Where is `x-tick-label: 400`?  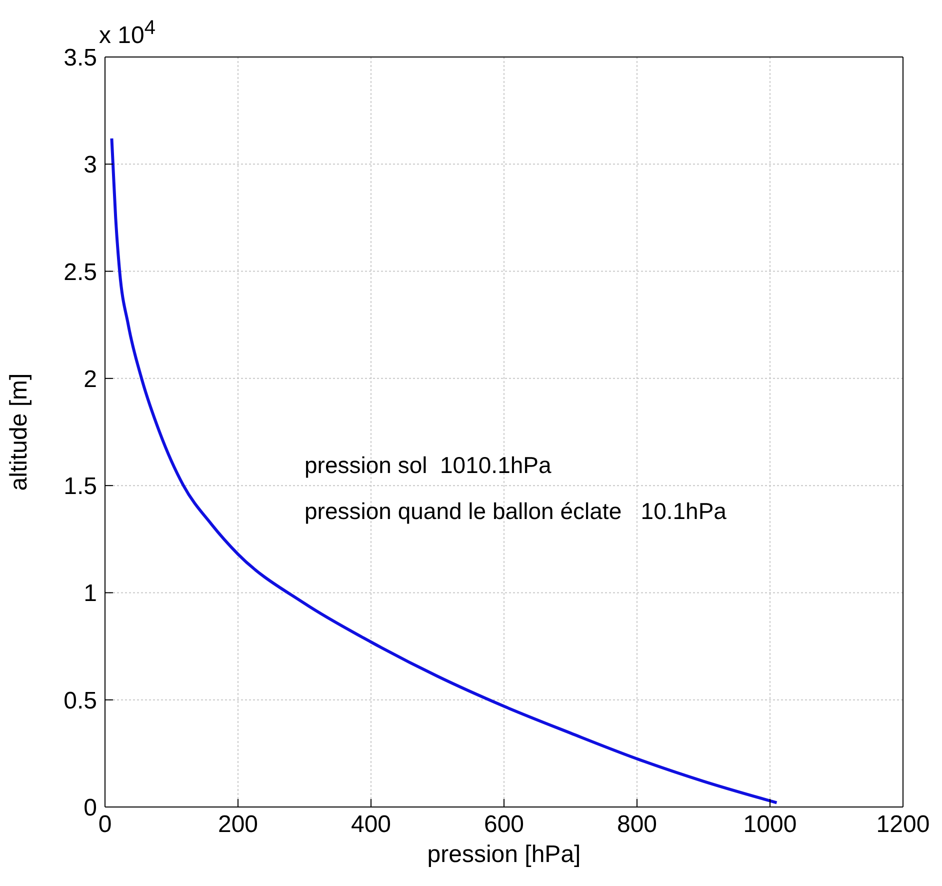
x-tick-label: 400 is located at coordinates (371, 824).